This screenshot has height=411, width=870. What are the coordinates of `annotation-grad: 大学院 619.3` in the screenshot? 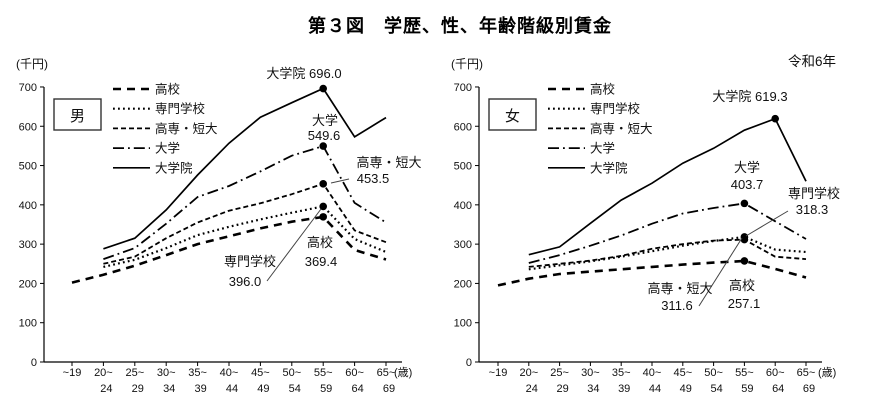 It's located at (749, 96).